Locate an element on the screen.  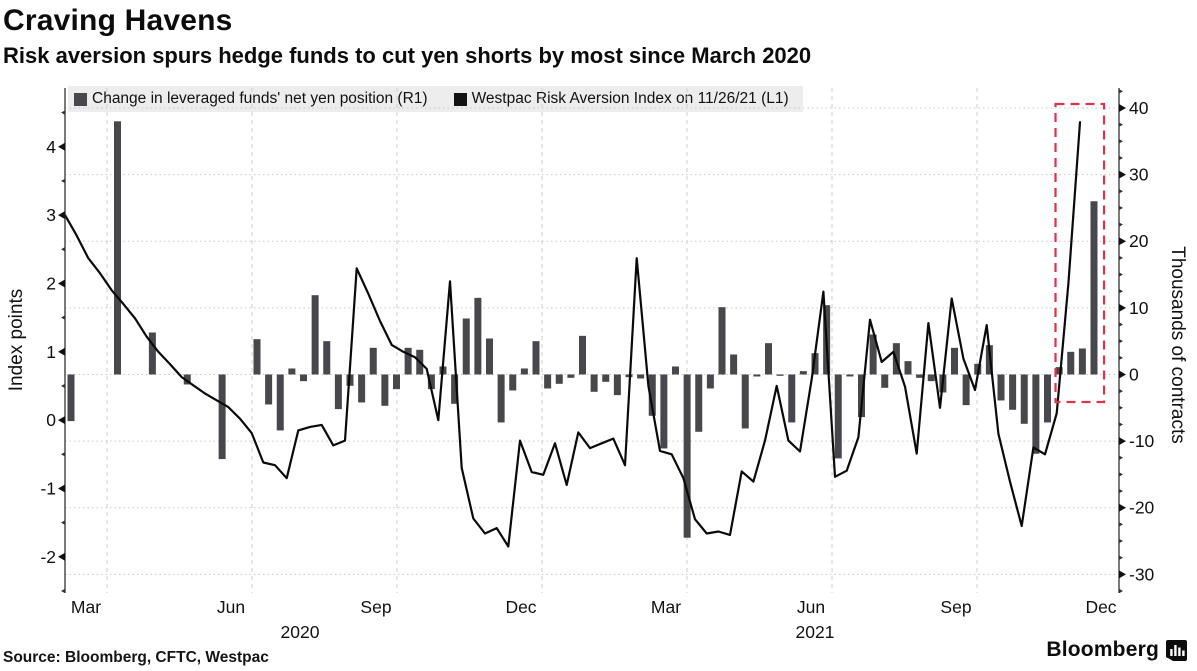
left-axis-tick-label: 2 is located at coordinates (51, 283).